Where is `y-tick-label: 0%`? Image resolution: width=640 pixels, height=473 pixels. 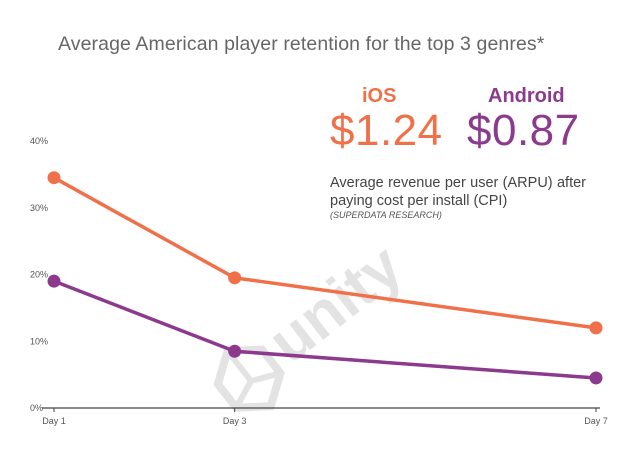 y-tick-label: 0% is located at coordinates (36, 408).